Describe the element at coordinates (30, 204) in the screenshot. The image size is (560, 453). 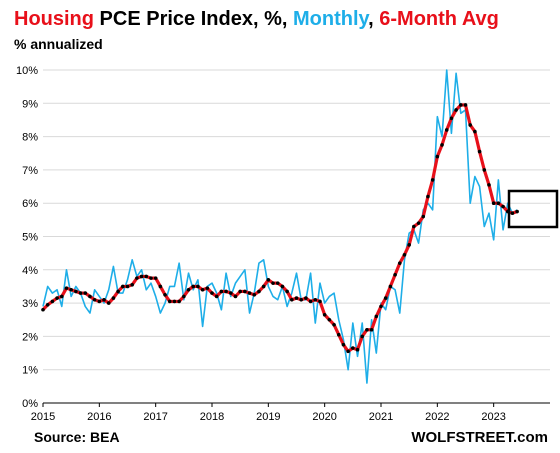
I see `y-tick-label: 6%` at that location.